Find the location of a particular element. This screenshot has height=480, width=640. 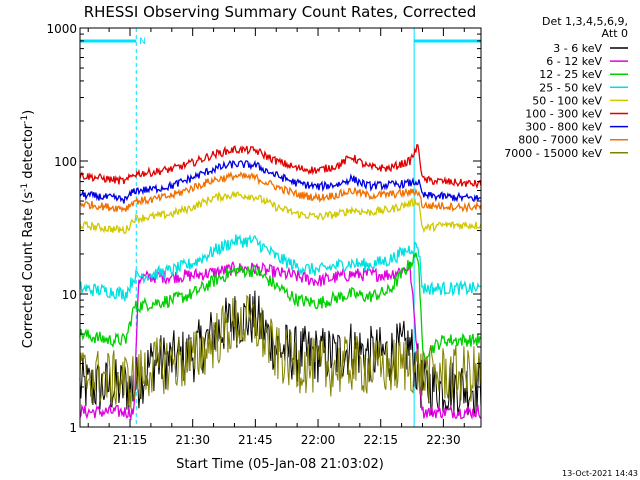

x-axis-title: Start Time (05-Jan-08 21:03:02) is located at coordinates (280, 464).